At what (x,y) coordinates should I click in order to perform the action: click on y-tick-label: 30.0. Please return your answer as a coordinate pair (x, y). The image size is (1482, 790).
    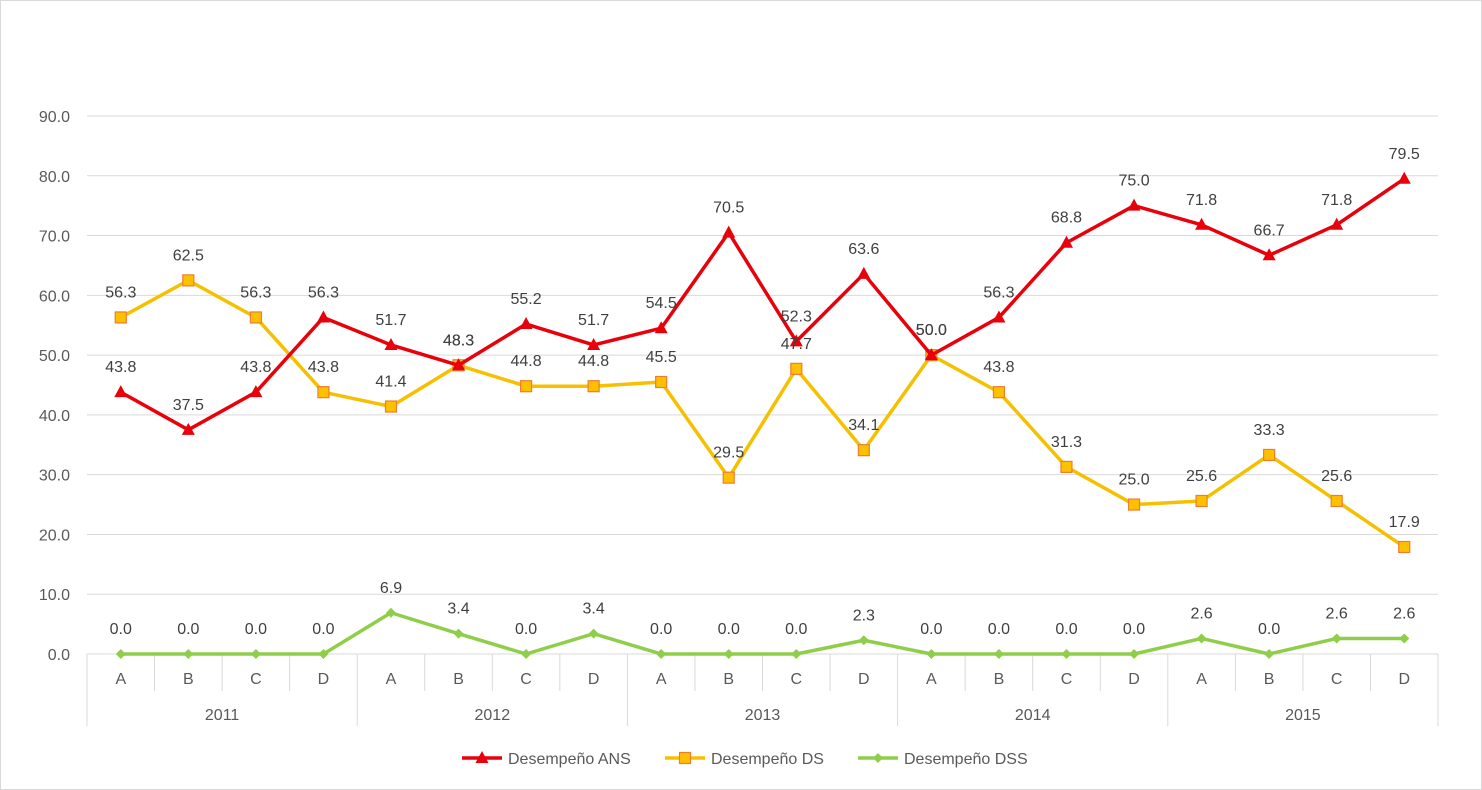
    Looking at the image, I should click on (54, 476).